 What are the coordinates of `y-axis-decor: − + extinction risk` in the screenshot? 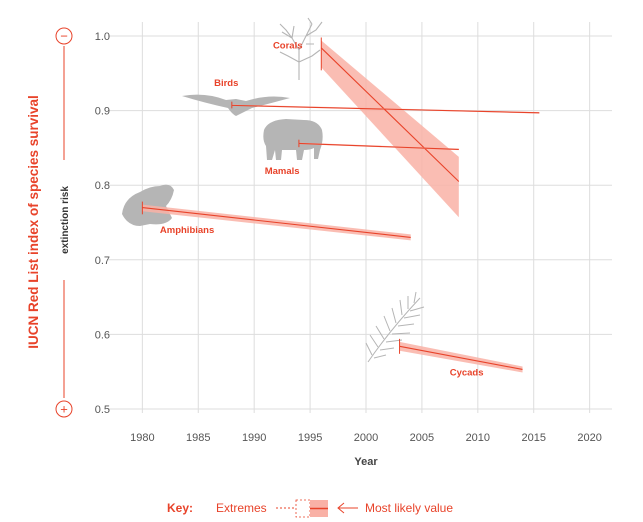 It's located at (64, 222).